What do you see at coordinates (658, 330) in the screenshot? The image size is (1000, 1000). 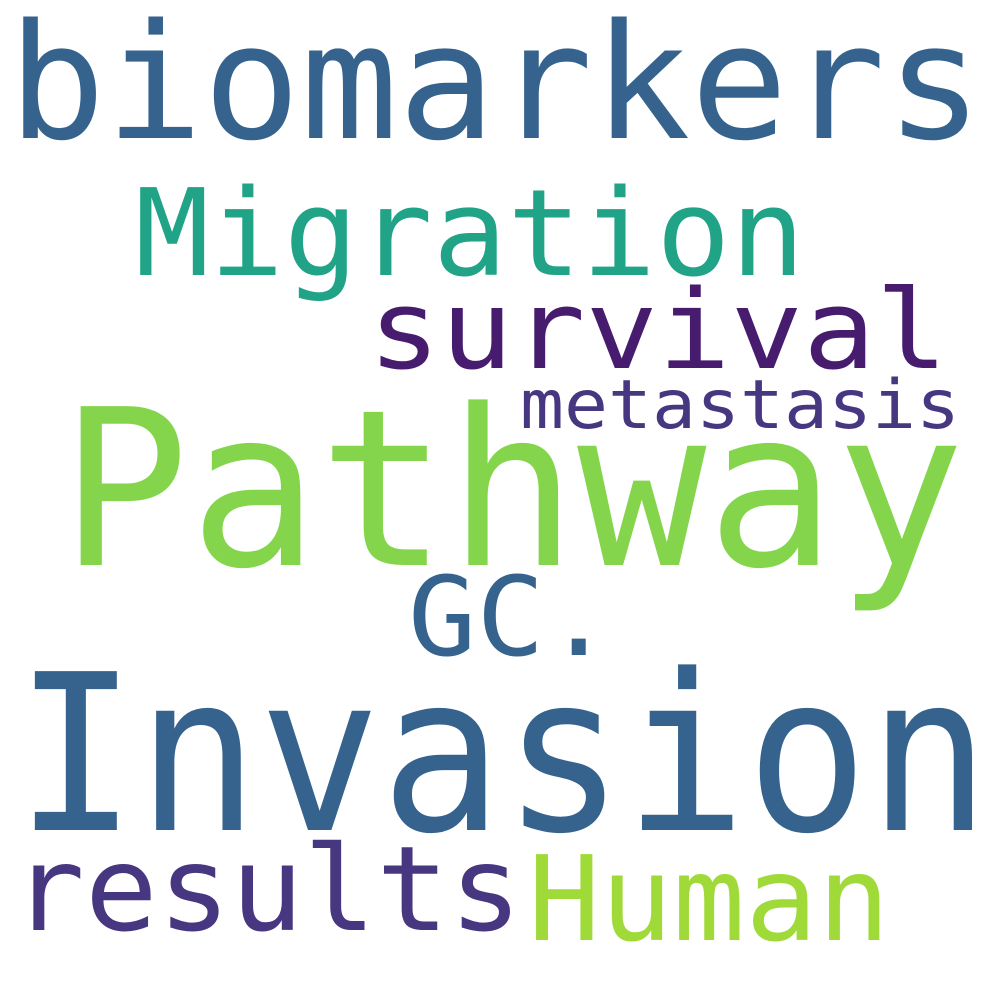 I see `word-survival: survival` at bounding box center [658, 330].